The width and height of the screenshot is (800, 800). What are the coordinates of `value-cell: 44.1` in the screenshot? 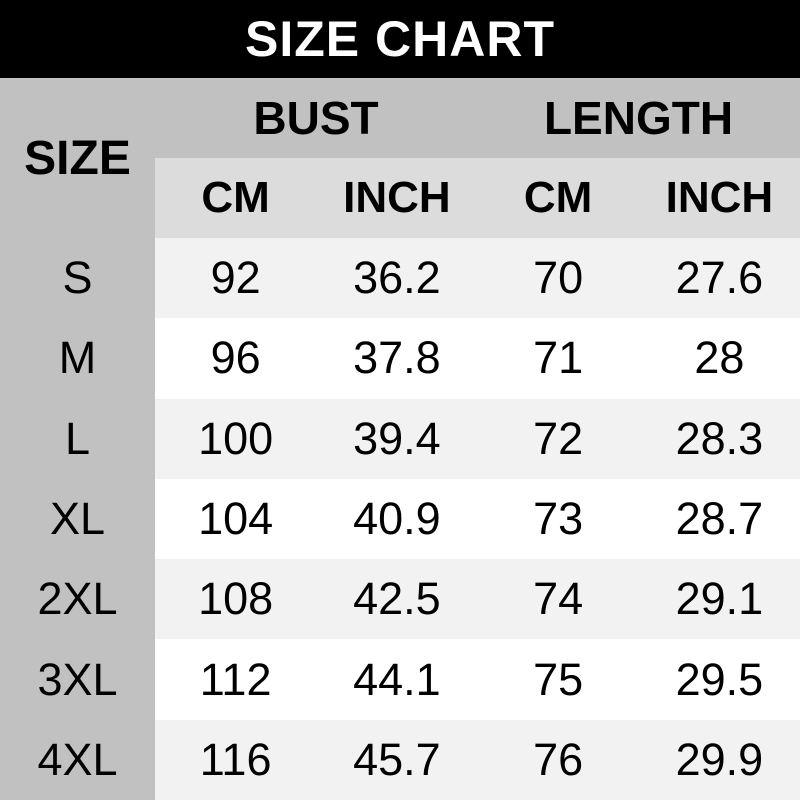 It's located at (397, 679).